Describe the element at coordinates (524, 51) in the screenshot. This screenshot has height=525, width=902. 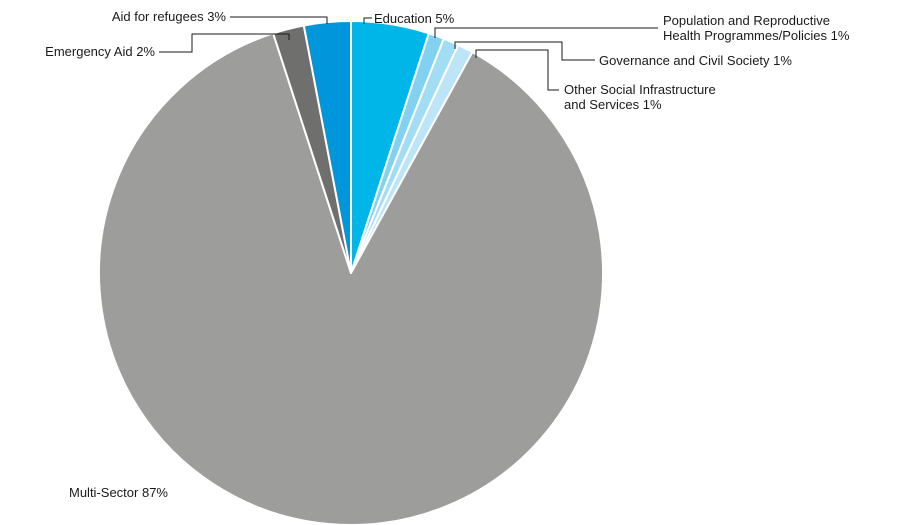
I see `leader-line-governance-and-civil-society` at that location.